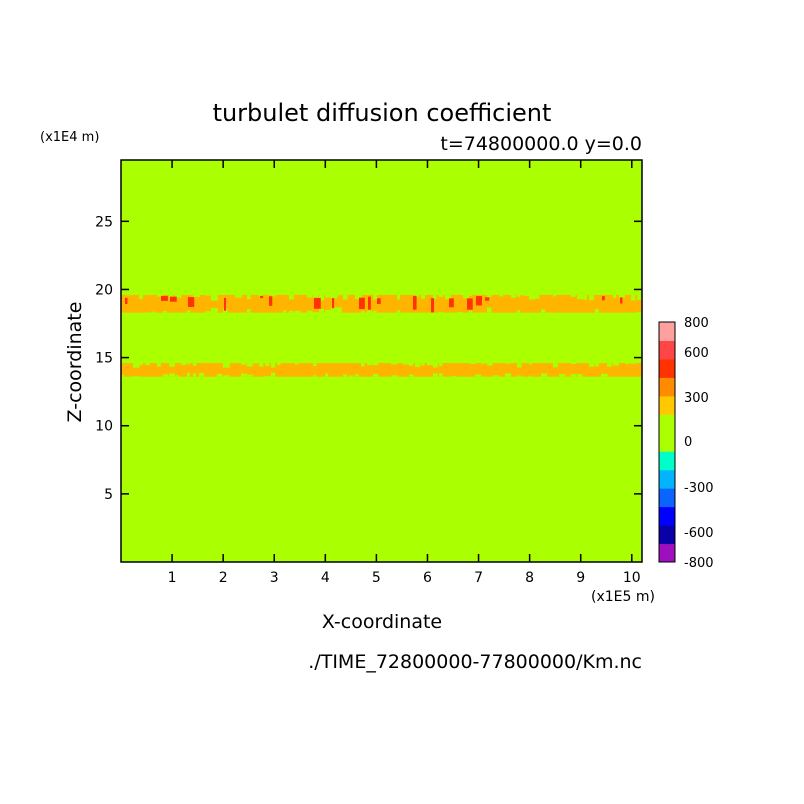  Describe the element at coordinates (381, 335) in the screenshot. I see `band-layer` at that location.